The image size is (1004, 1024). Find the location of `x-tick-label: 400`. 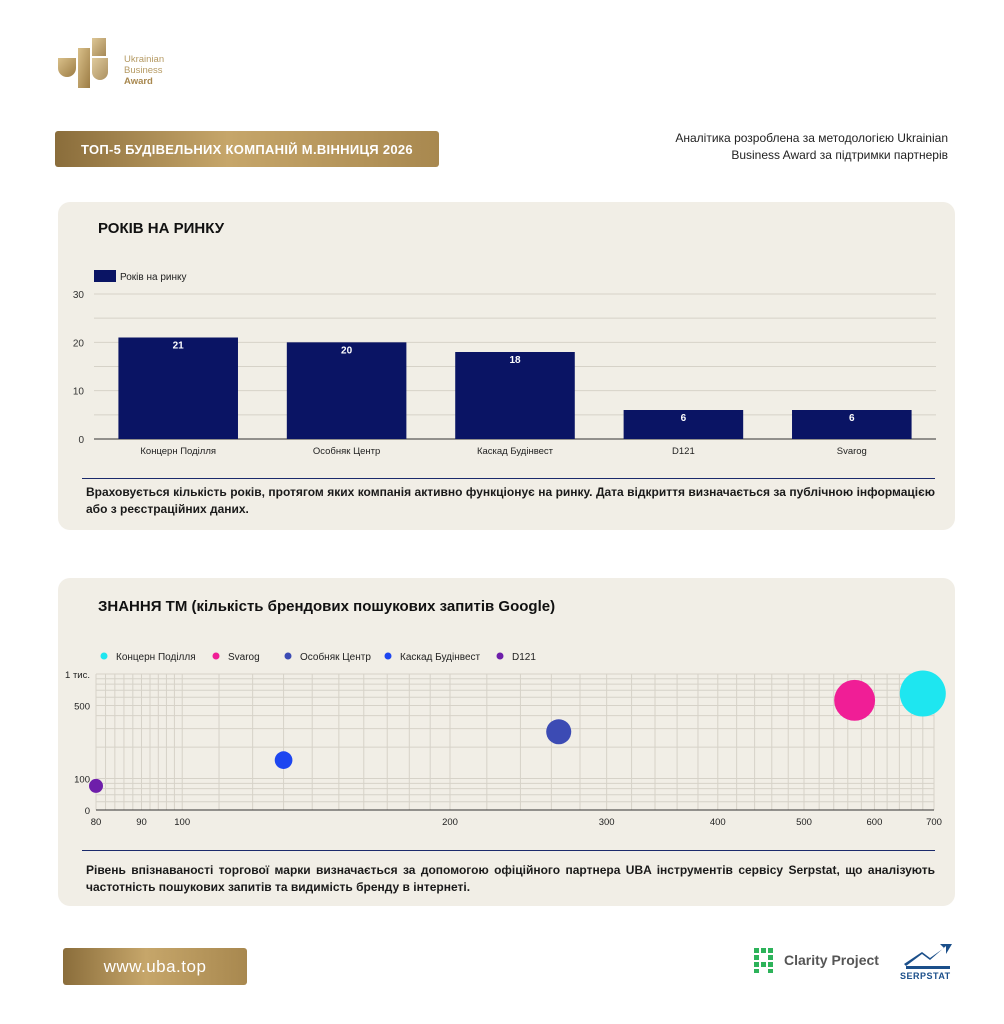

x-tick-label: 400 is located at coordinates (718, 822).